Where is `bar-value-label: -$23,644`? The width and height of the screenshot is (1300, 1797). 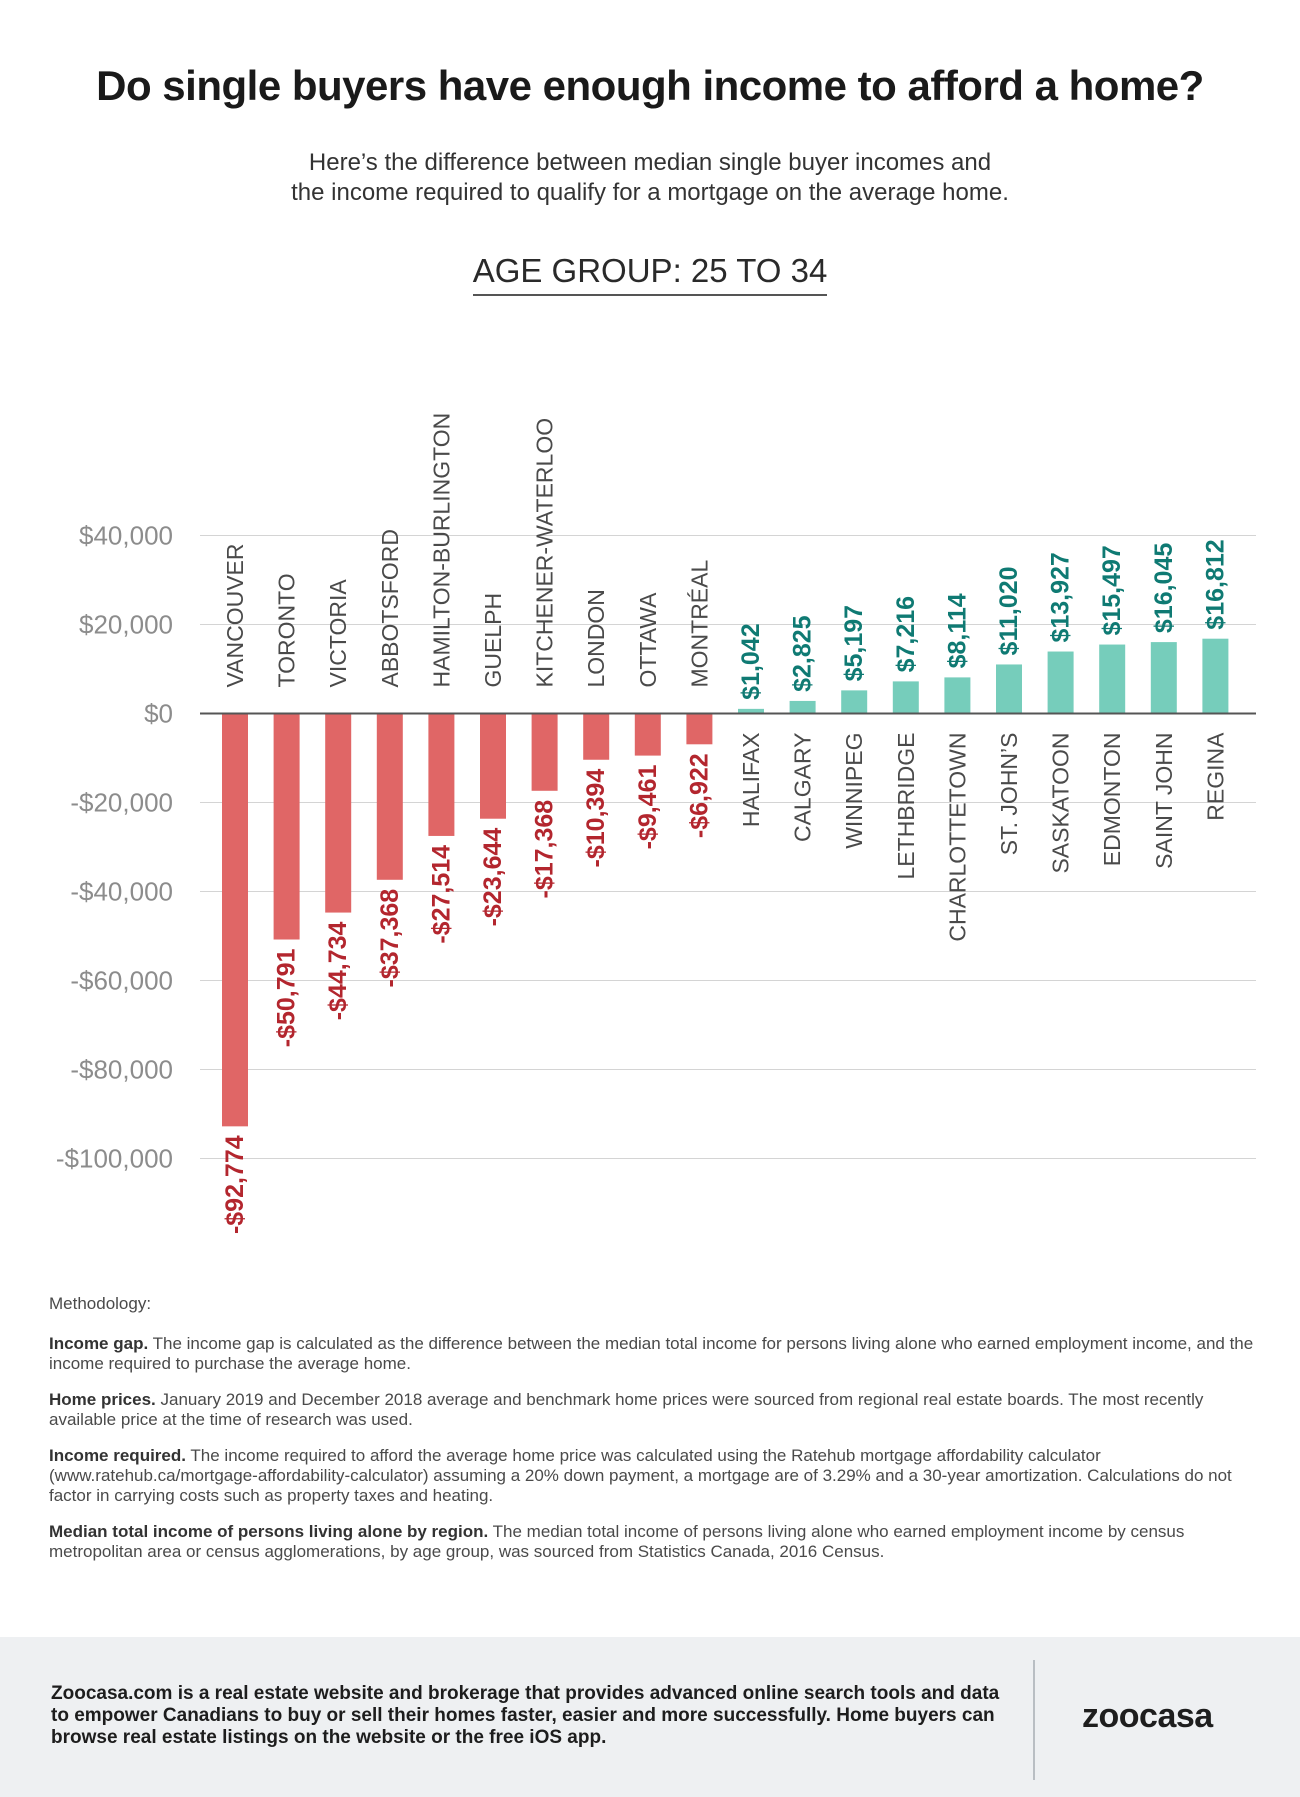 bar-value-label: -$23,644 is located at coordinates (493, 877).